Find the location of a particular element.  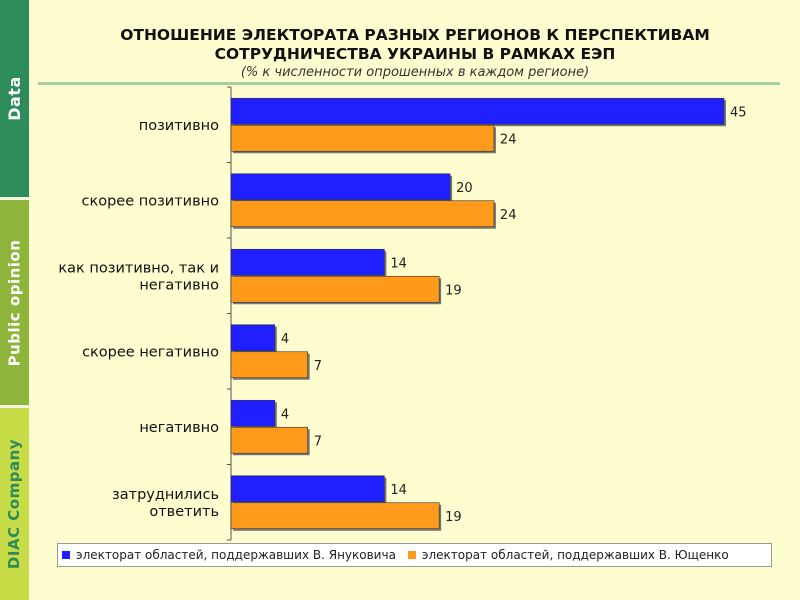

category-label: негативно is located at coordinates (179, 428).